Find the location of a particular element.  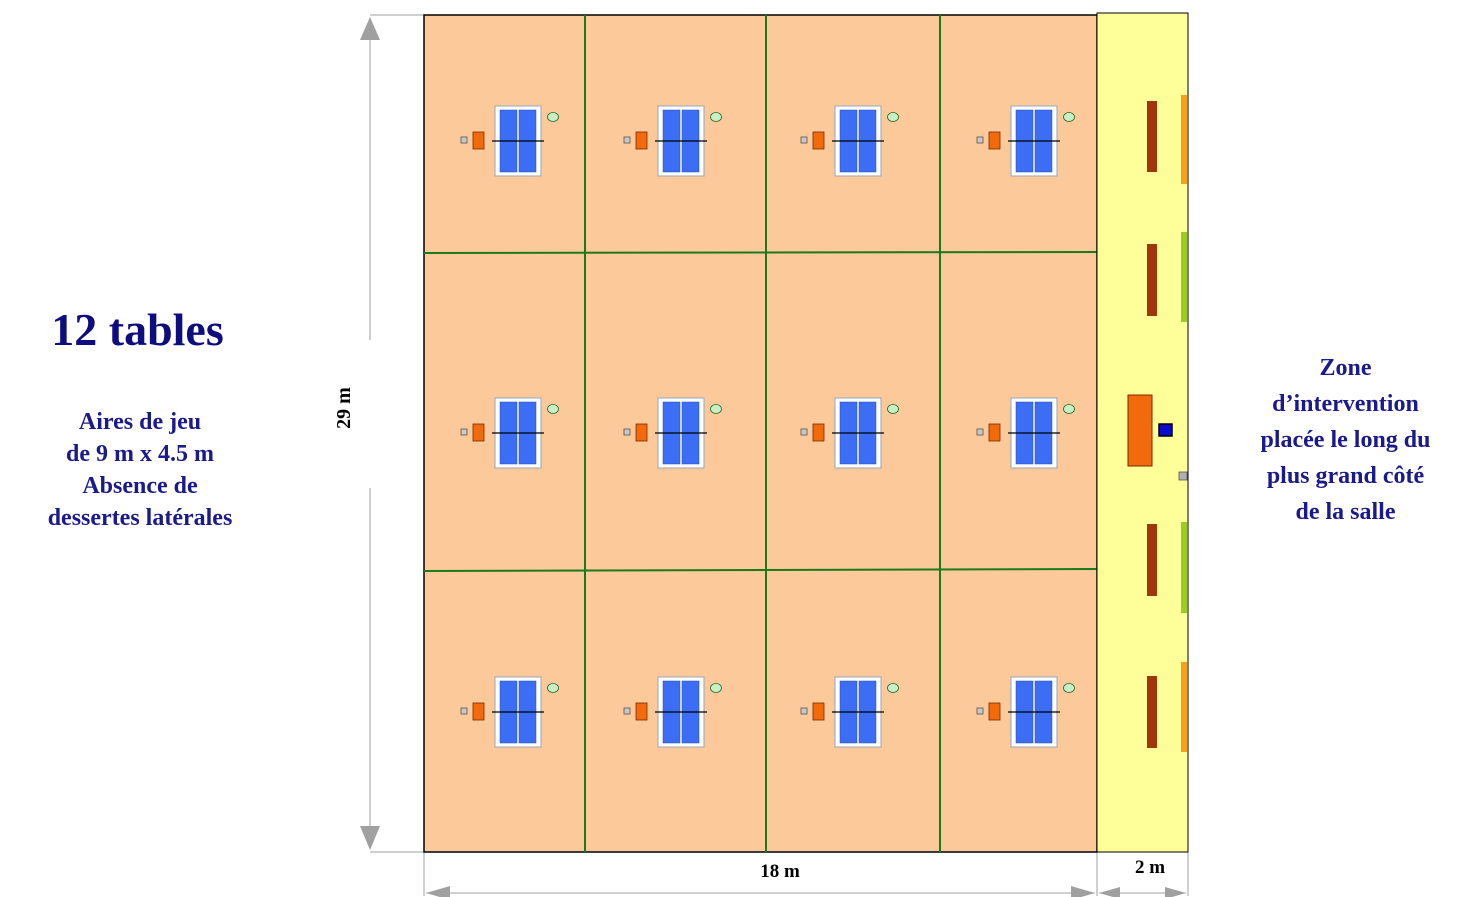

page-title: 12 tables is located at coordinates (137, 329).